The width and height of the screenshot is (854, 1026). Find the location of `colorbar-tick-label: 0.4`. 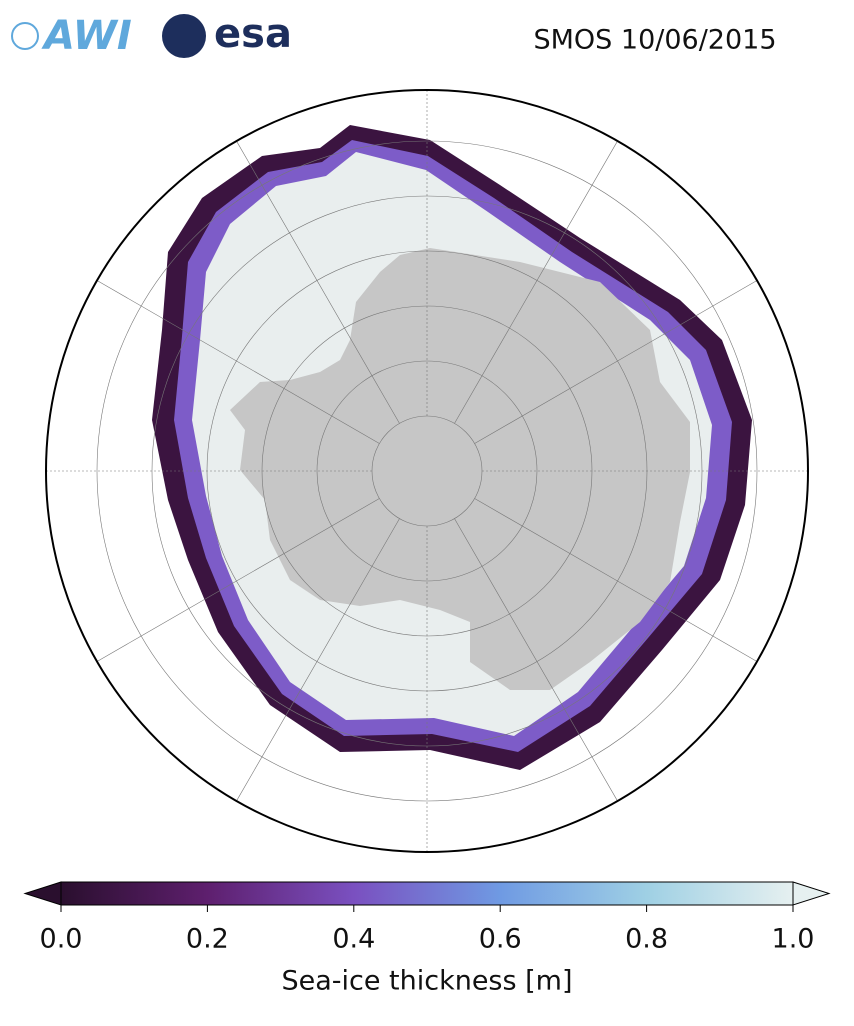

colorbar-tick-label: 0.4 is located at coordinates (353, 939).